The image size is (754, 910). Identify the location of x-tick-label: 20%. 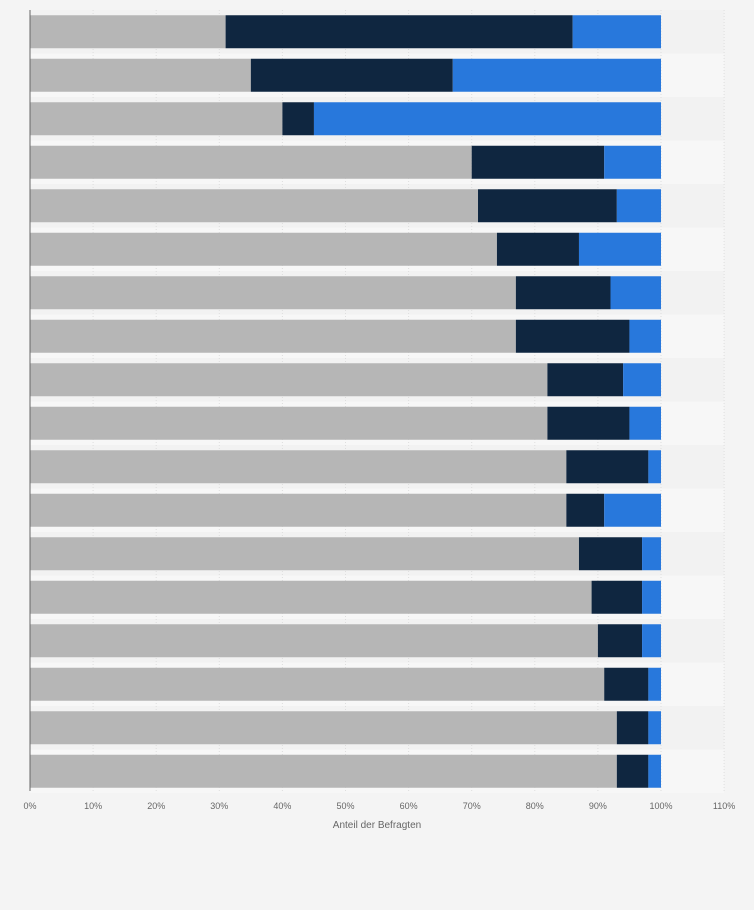
(156, 806).